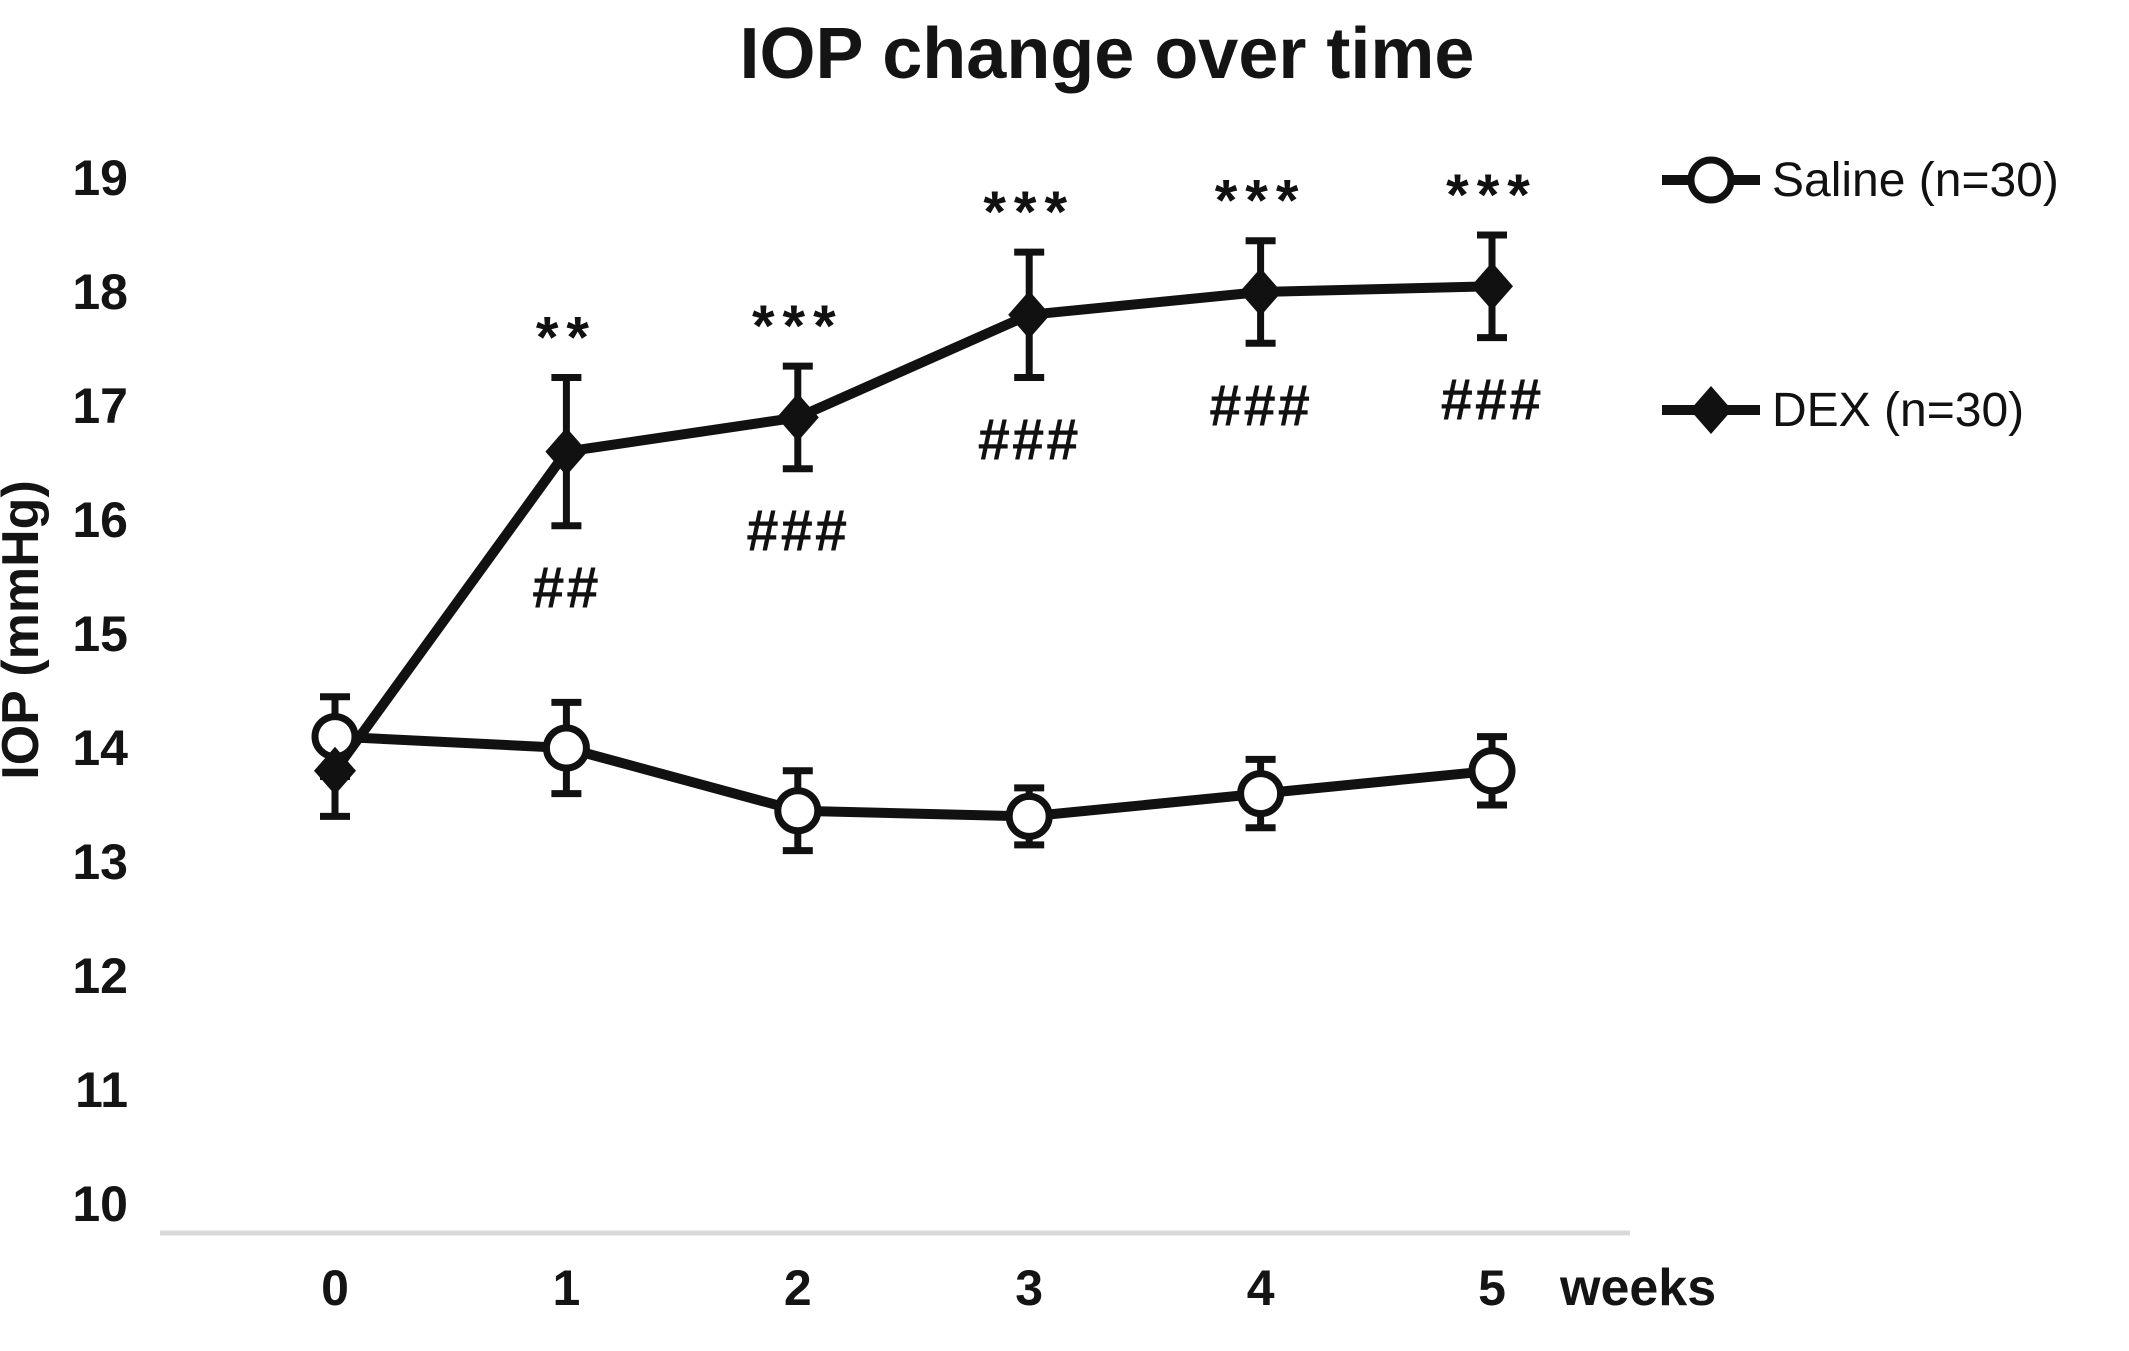  What do you see at coordinates (1029, 1288) in the screenshot?
I see `x-tick-label: 3` at bounding box center [1029, 1288].